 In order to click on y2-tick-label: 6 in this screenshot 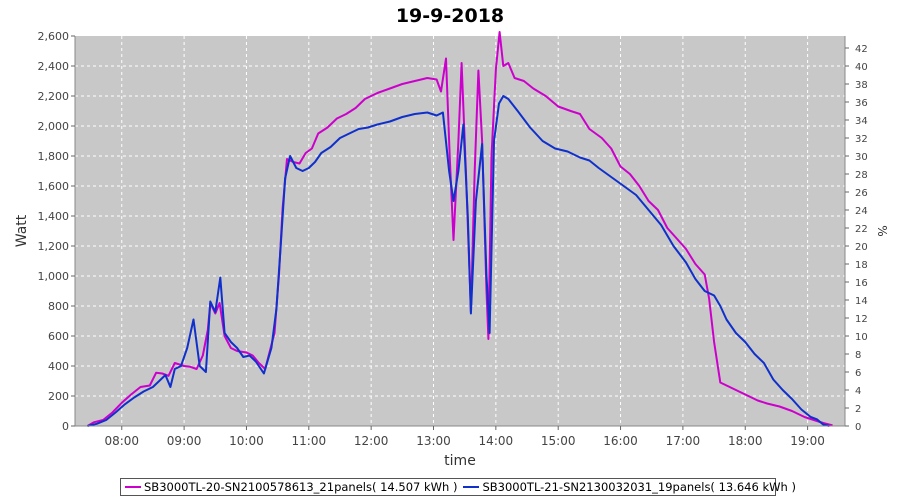, I will do `click(858, 373)`.